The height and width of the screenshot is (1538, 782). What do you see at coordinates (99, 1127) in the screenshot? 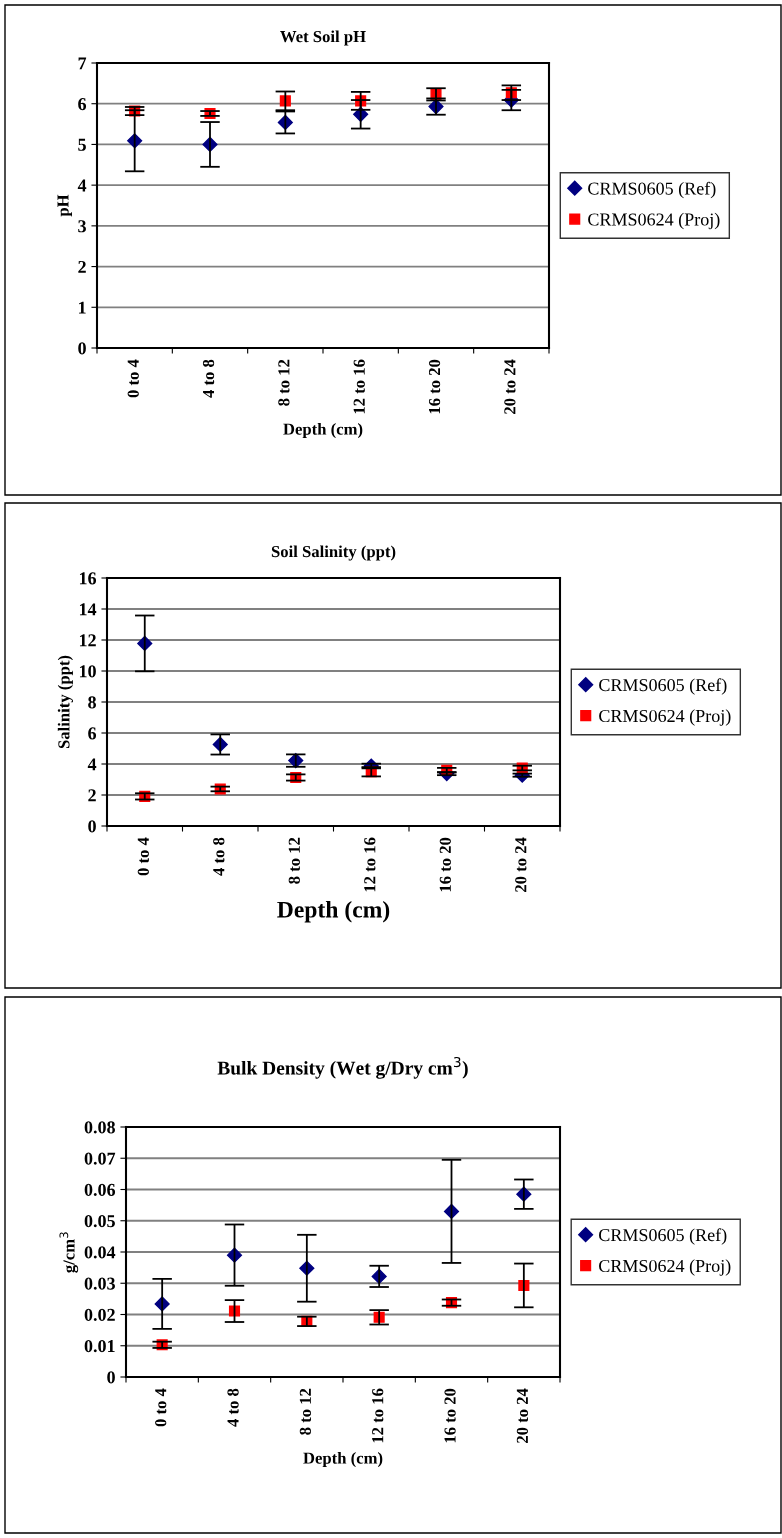
I see `y-tick-label: 0.08` at bounding box center [99, 1127].